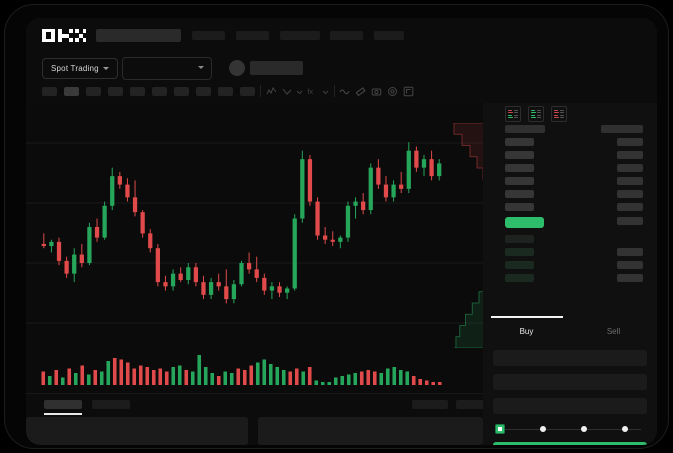 The height and width of the screenshot is (453, 673). Describe the element at coordinates (524, 222) in the screenshot. I see `last-price-highlight` at that location.